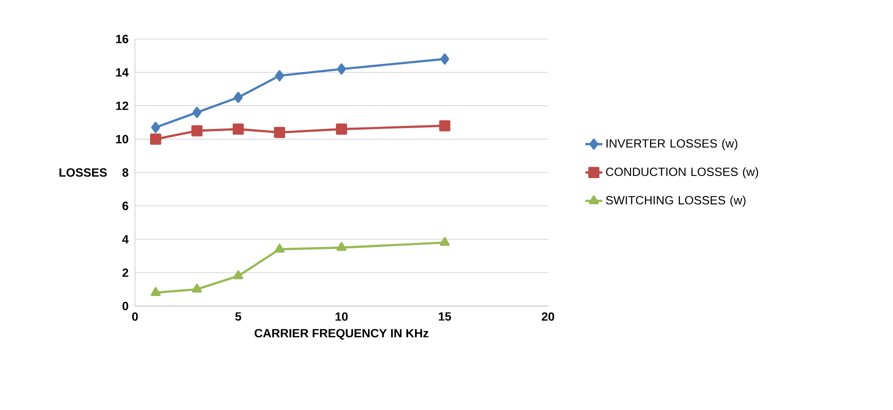 The width and height of the screenshot is (893, 410). Describe the element at coordinates (125, 239) in the screenshot. I see `y-tick-label: 4` at that location.